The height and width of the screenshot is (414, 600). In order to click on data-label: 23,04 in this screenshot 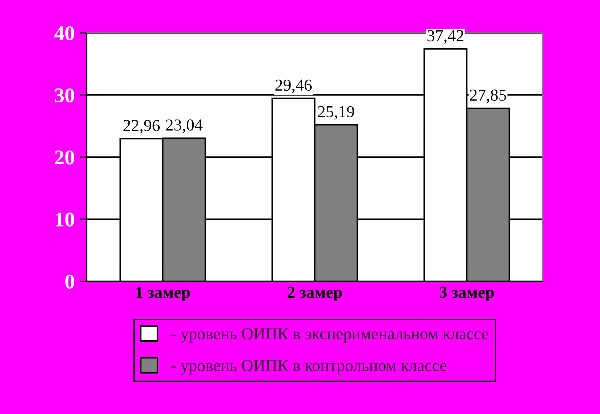, I will do `click(184, 127)`.